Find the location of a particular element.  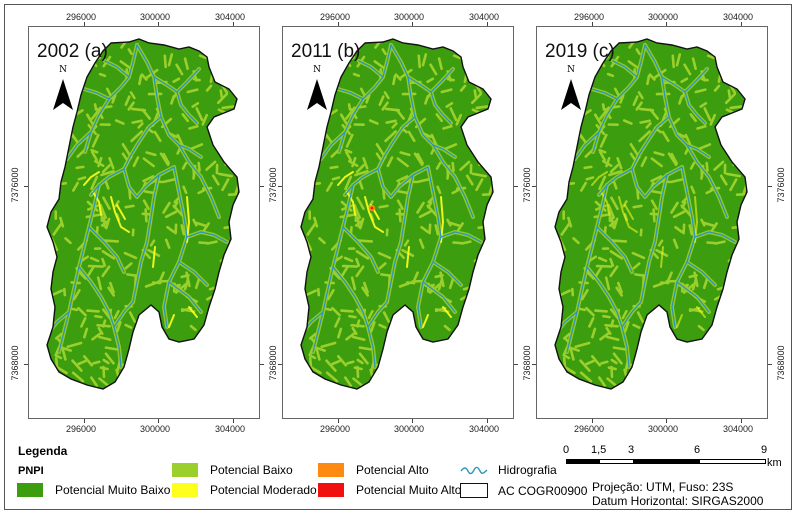

panel-title: 2011 (b) is located at coordinates (326, 51).